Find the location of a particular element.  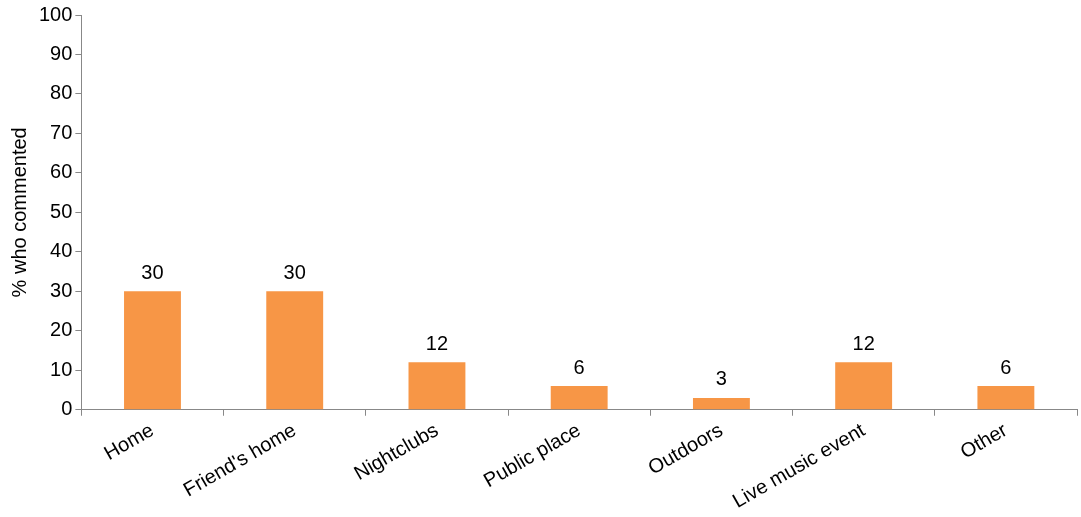

y-tick-label: 10 is located at coordinates (61, 368).